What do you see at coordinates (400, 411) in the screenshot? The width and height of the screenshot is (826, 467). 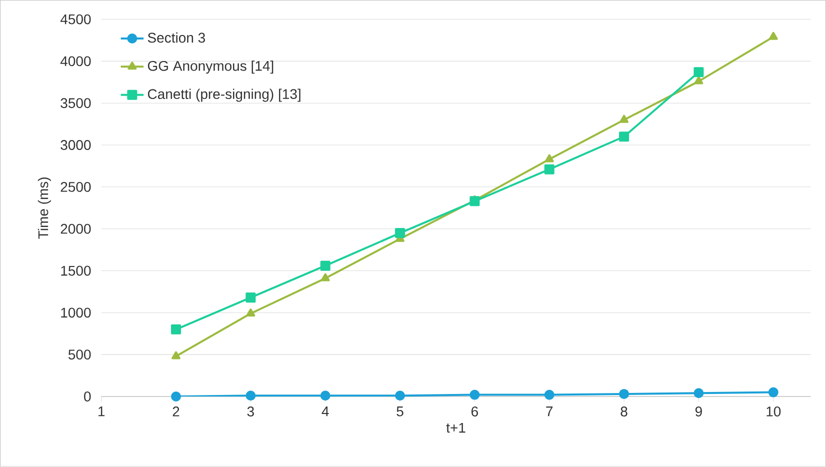 I see `x-tick-label: 5` at bounding box center [400, 411].